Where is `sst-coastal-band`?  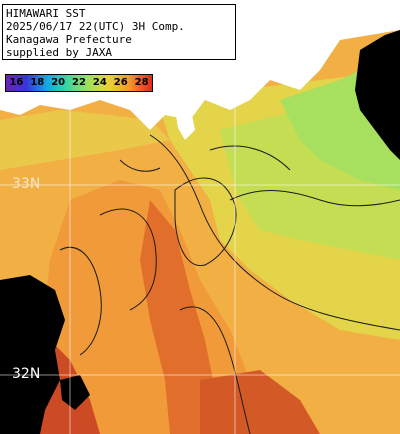 sst-coastal-band is located at coordinates (85, 140).